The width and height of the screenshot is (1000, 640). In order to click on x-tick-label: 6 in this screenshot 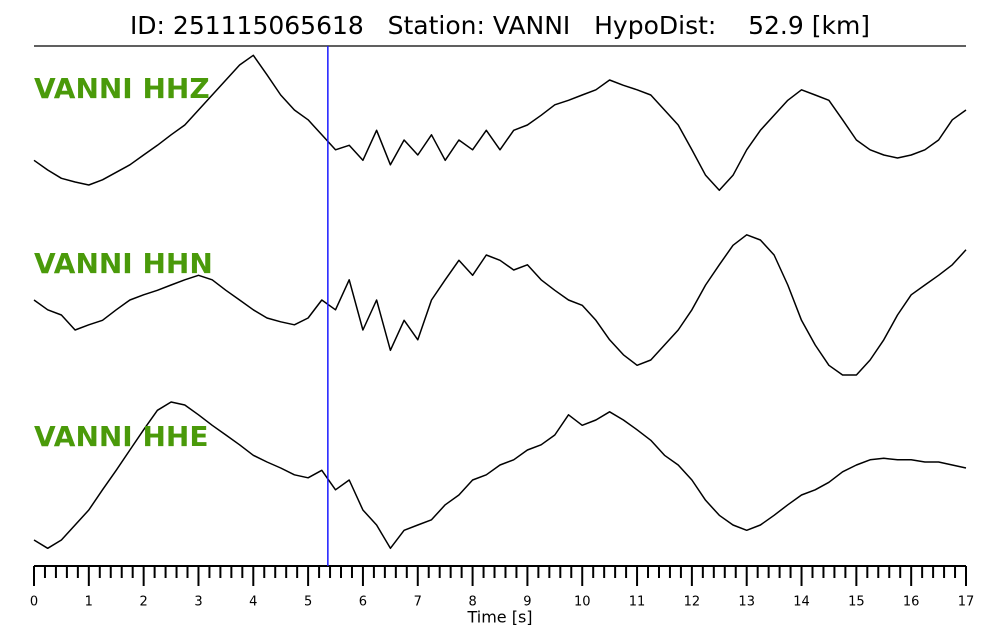, I will do `click(363, 602)`.